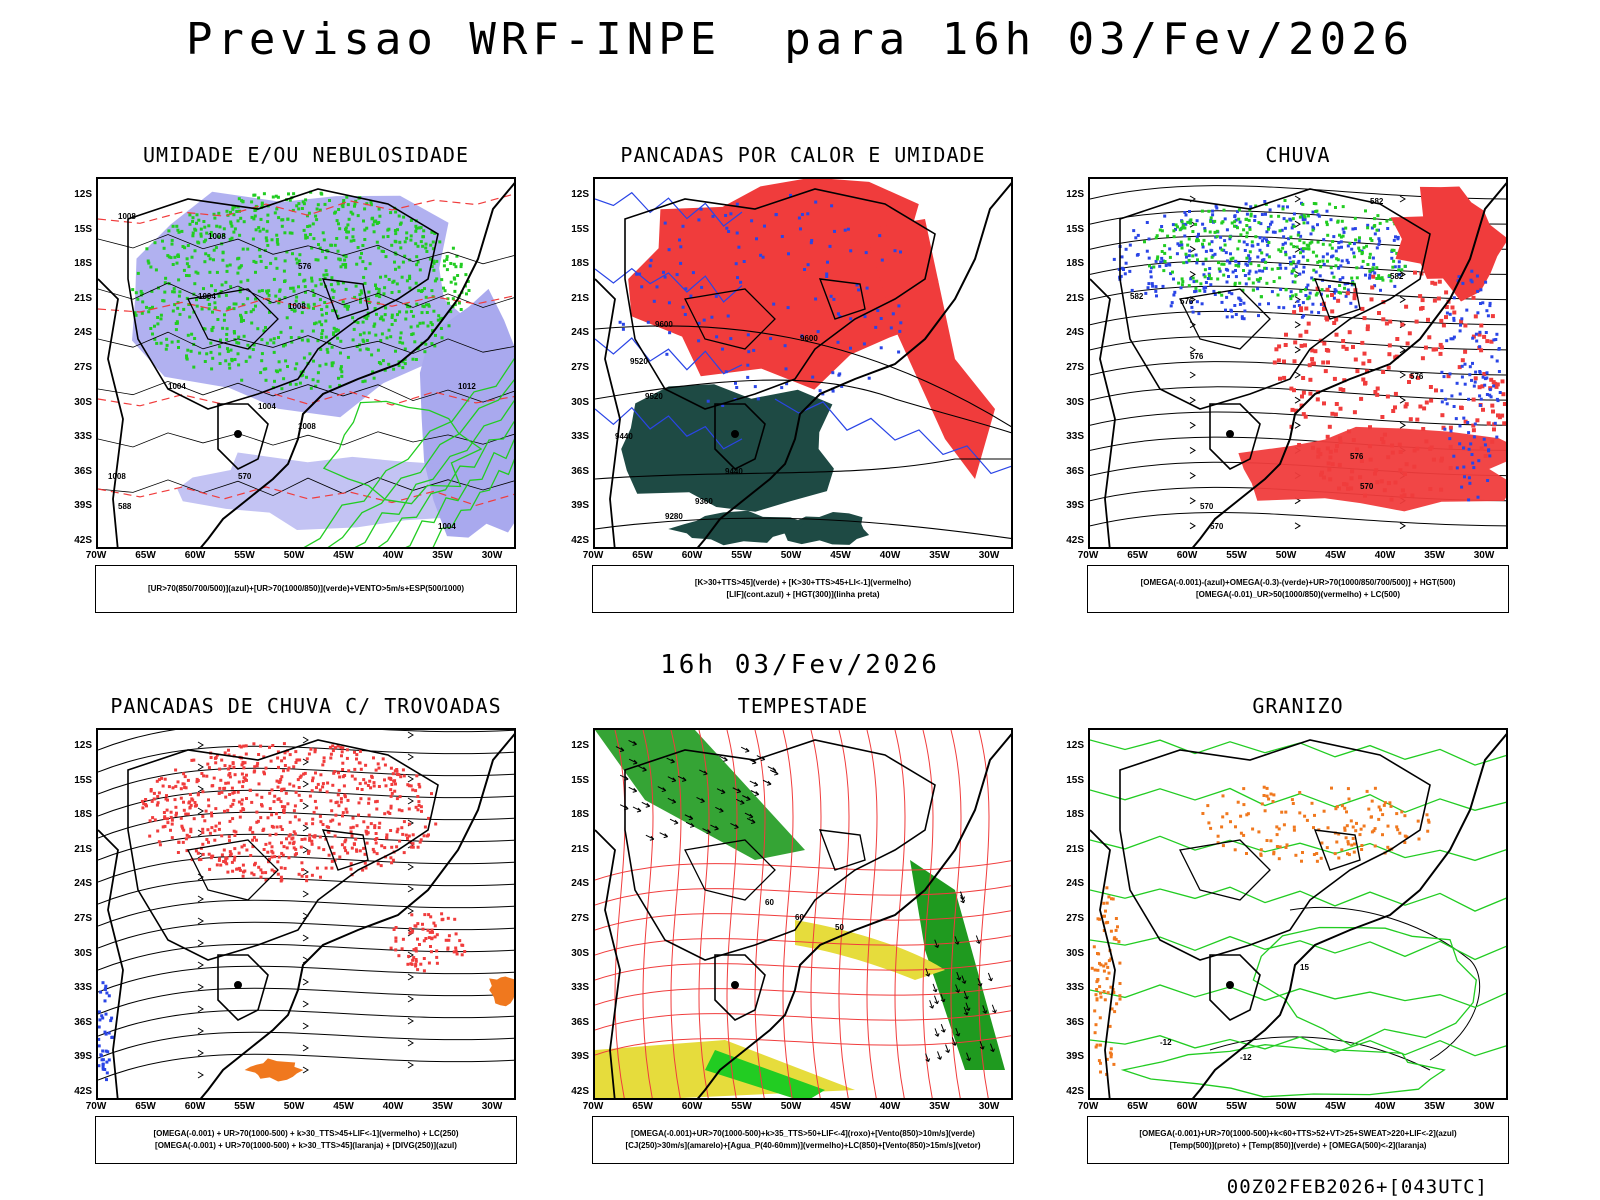 This screenshot has width=1600, height=1200. Describe the element at coordinates (125, 506) in the screenshot. I see `contour-label: 588` at that location.